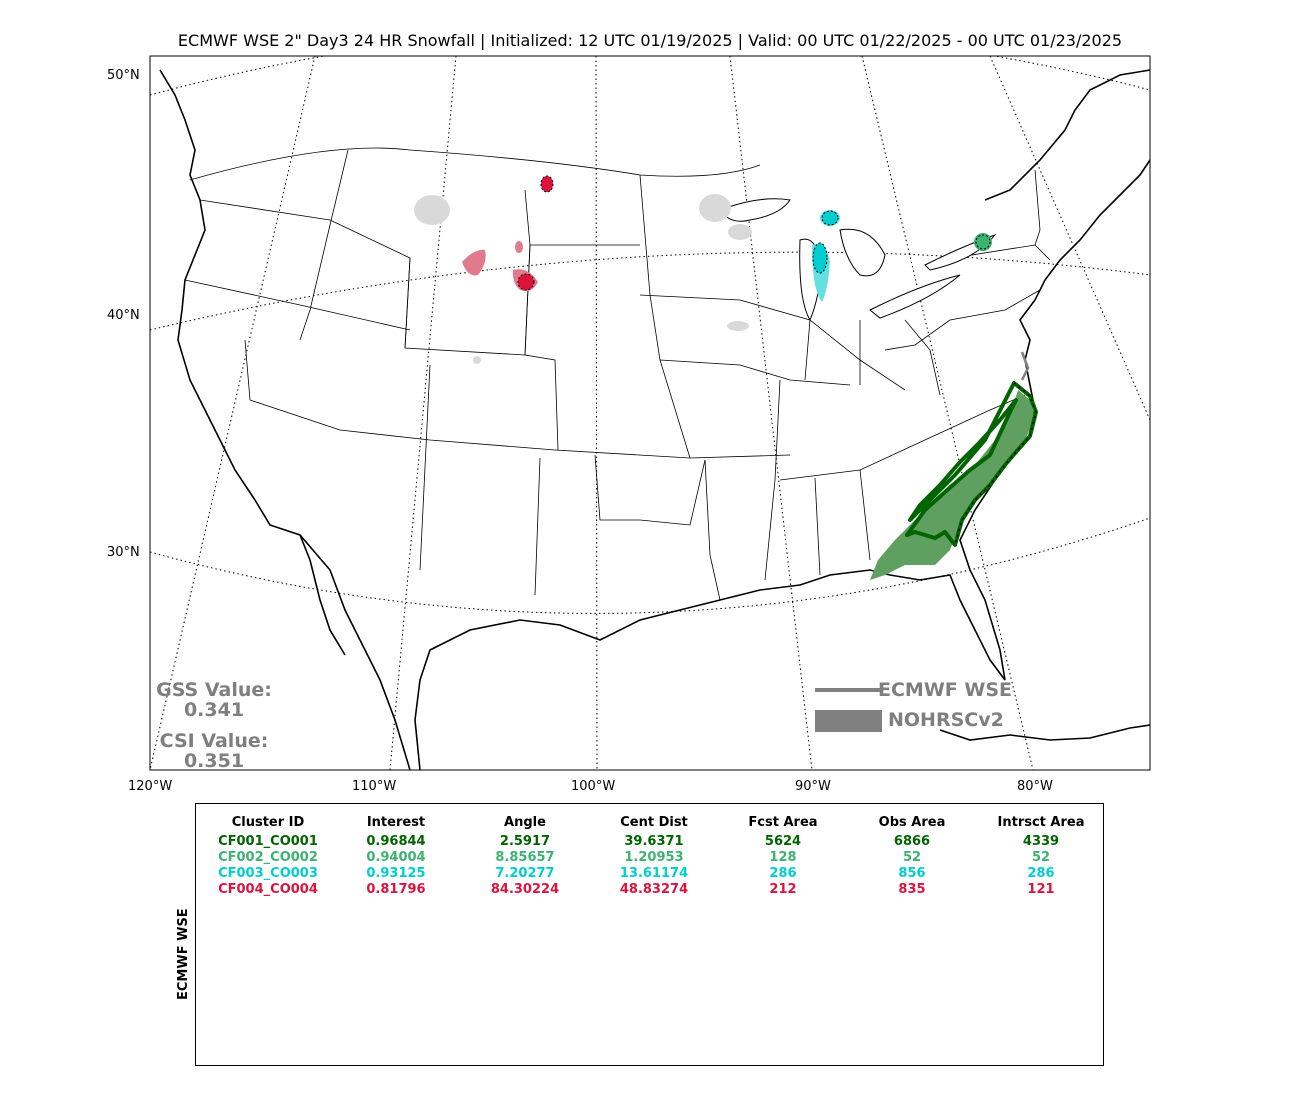 This screenshot has height=1100, width=1300. Describe the element at coordinates (214, 710) in the screenshot. I see `gss-value: 0.341` at that location.